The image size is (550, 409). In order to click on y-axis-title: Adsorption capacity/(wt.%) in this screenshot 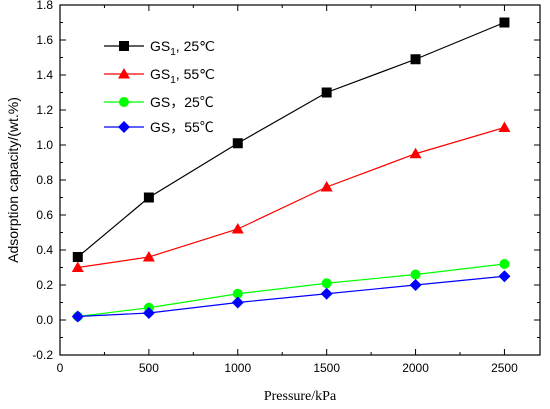, I will do `click(13, 180)`.